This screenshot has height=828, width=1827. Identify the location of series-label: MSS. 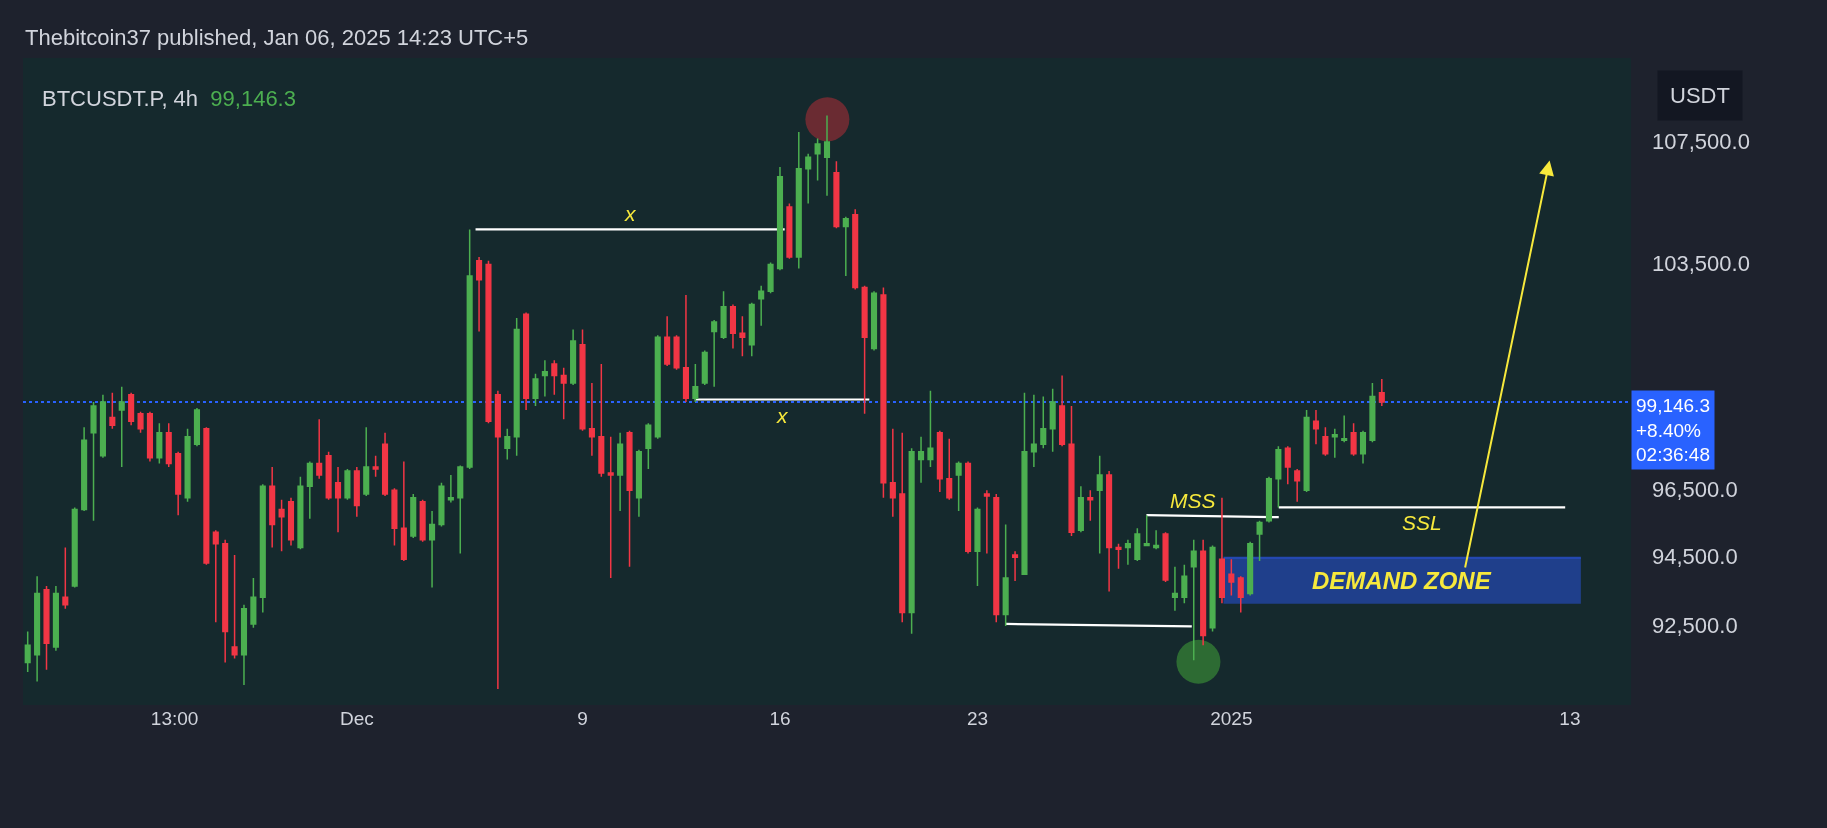
(1193, 500).